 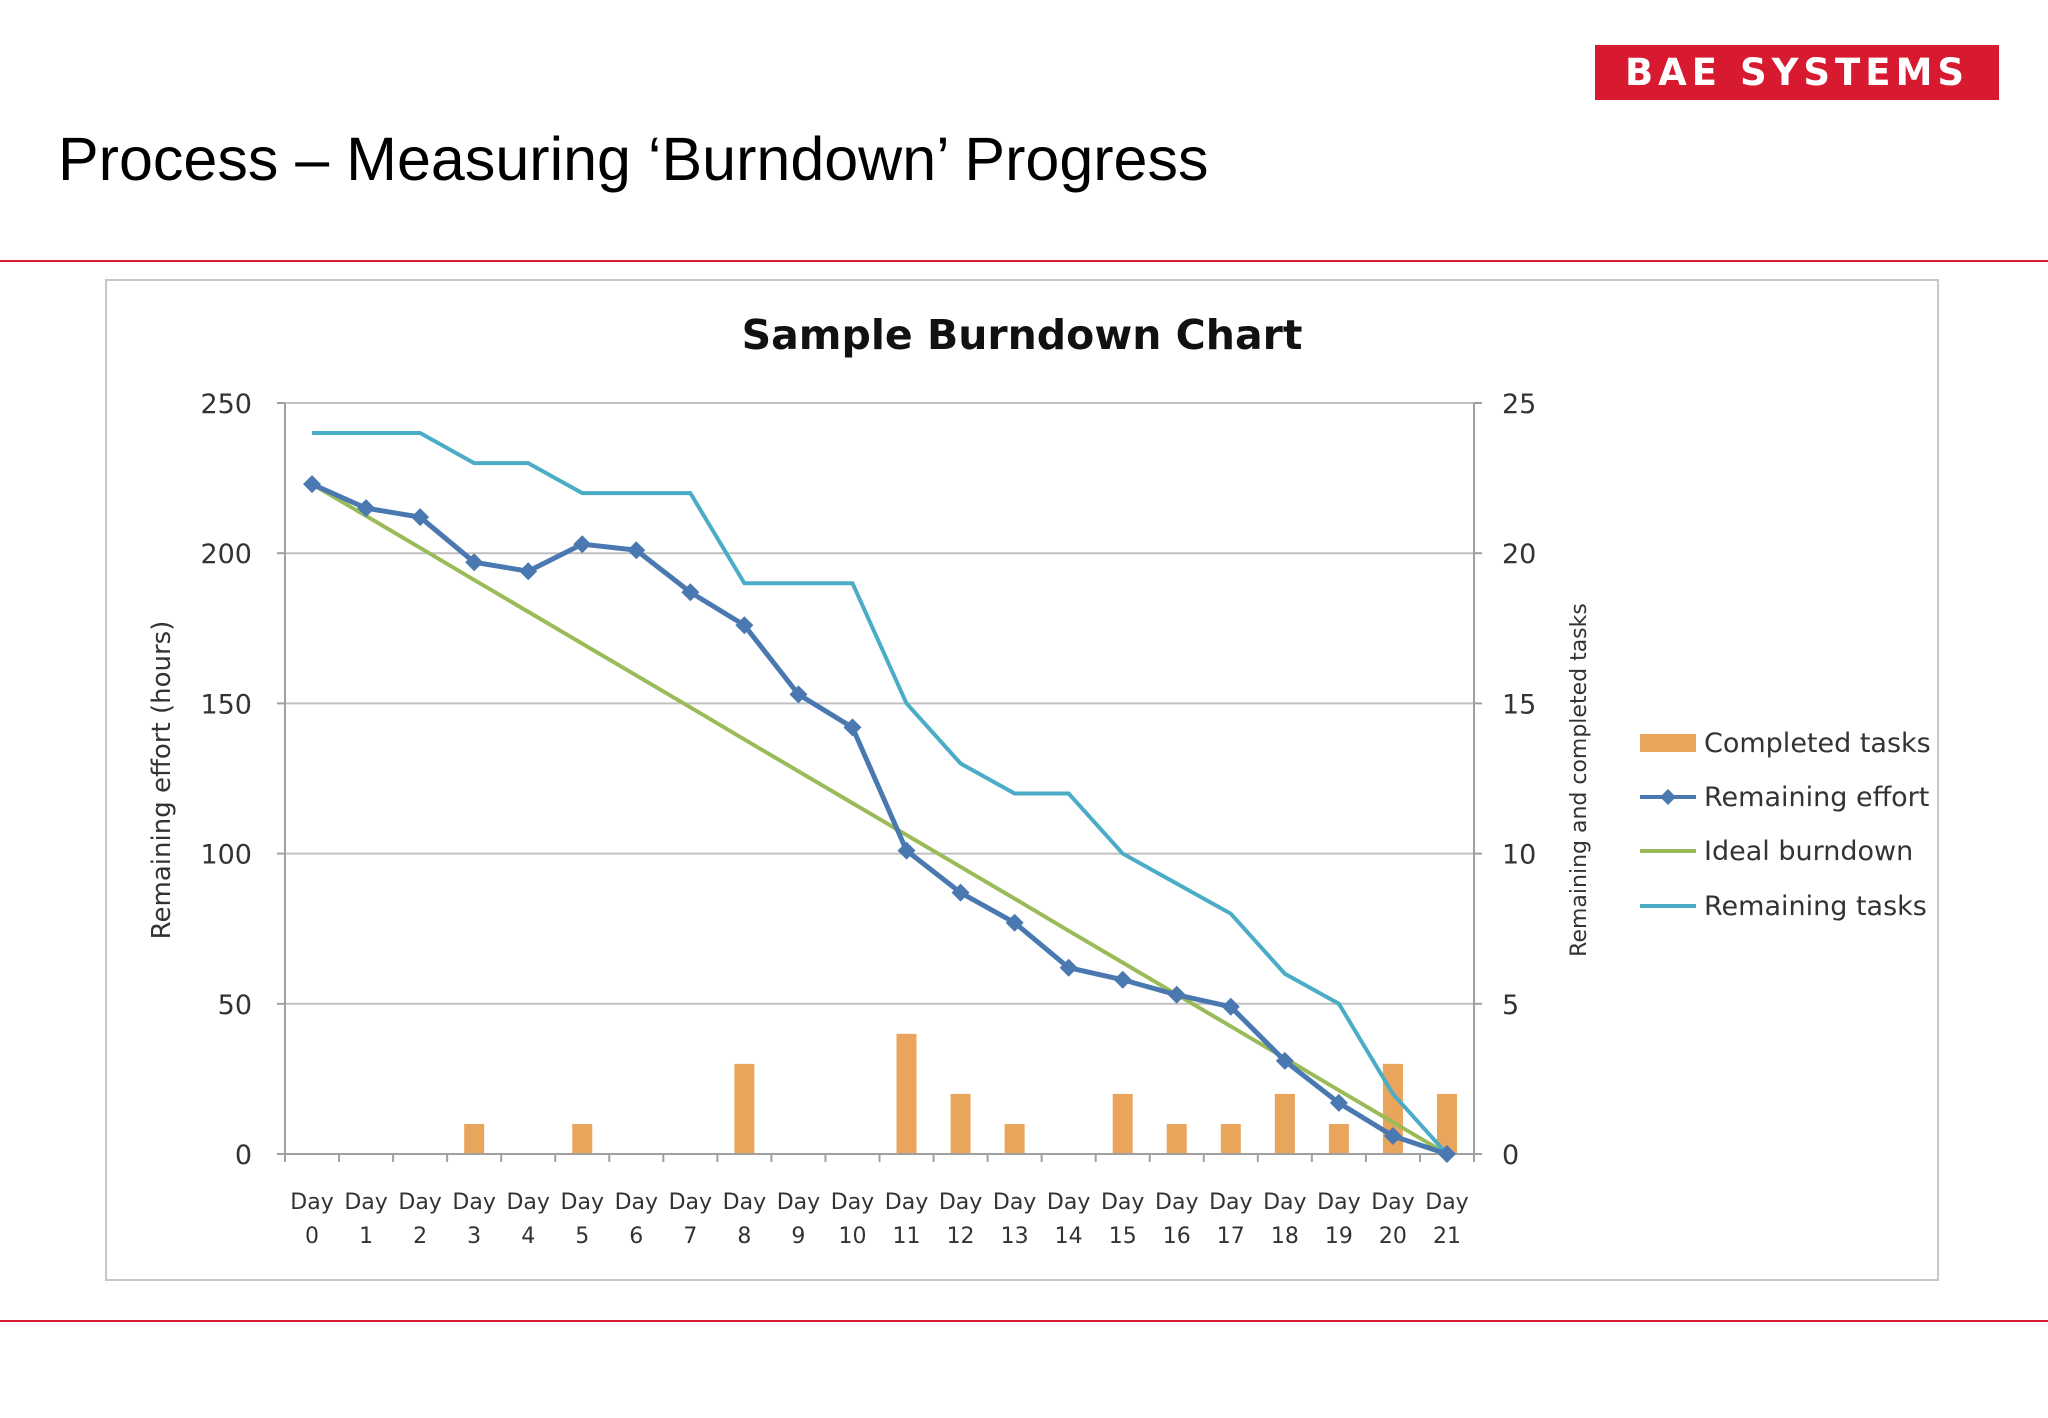 What do you see at coordinates (1808, 851) in the screenshot?
I see `legend-label: Ideal burndown` at bounding box center [1808, 851].